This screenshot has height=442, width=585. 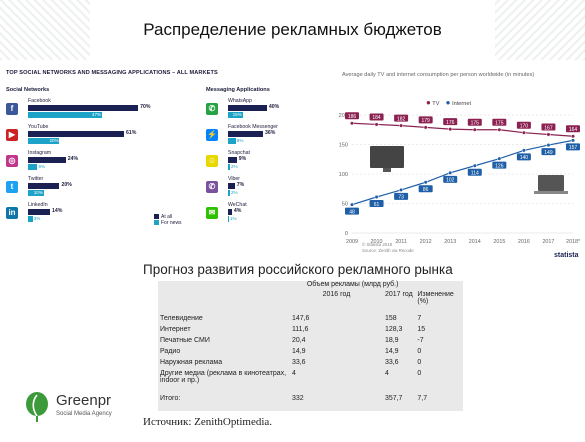 What do you see at coordinates (38, 192) in the screenshot?
I see `value-for-news: 10%` at bounding box center [38, 192].